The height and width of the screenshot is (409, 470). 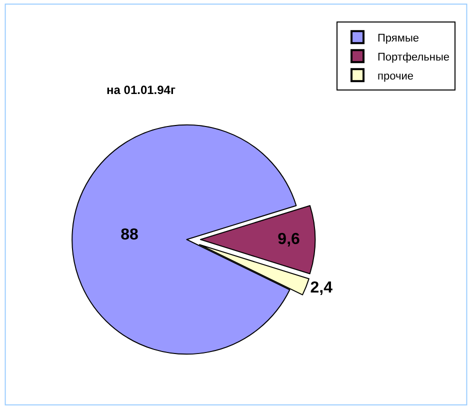 I want to click on data-label: 88, so click(x=129, y=235).